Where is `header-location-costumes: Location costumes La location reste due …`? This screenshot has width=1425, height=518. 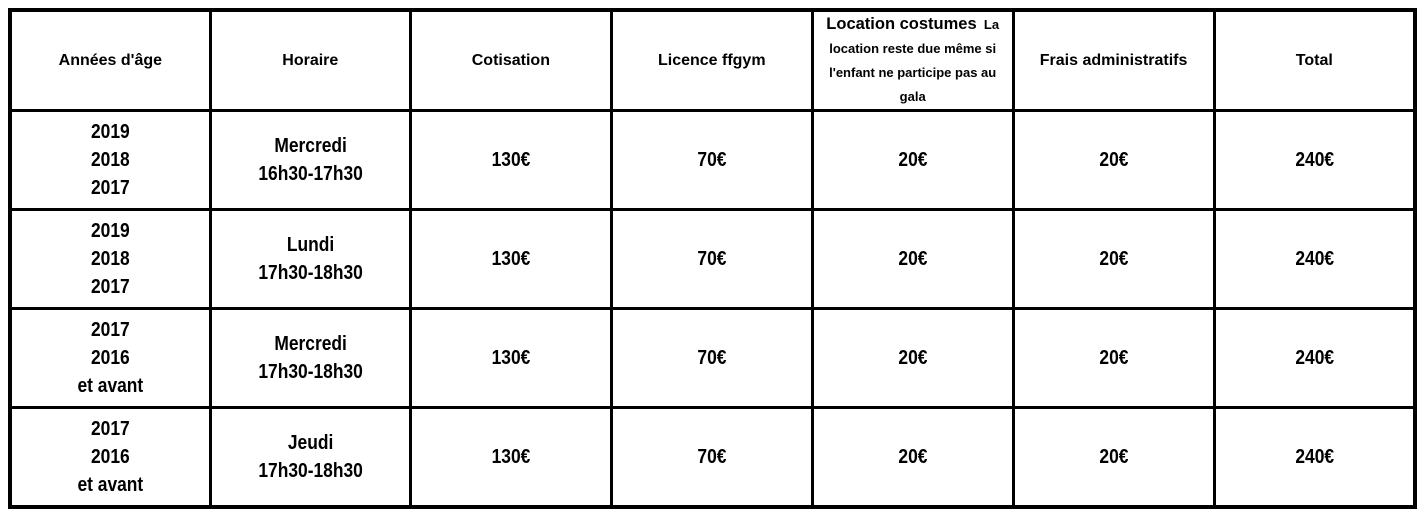
header-location-costumes: Location costumes La location reste due … is located at coordinates (912, 60).